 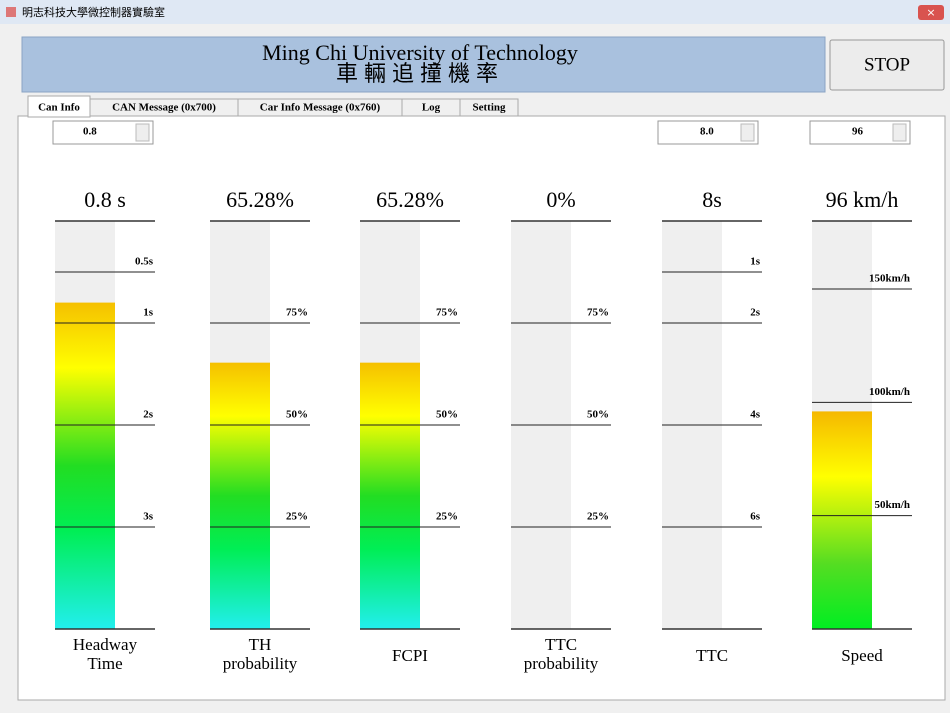 I want to click on spin-value: 96, so click(x=858, y=132).